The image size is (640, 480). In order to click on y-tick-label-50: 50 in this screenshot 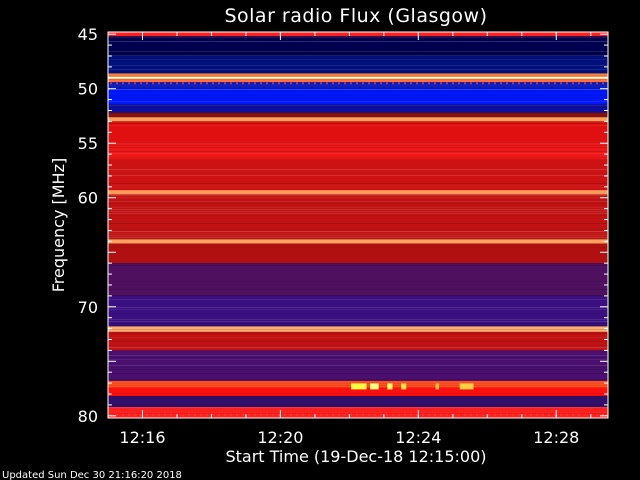, I will do `click(88, 89)`.